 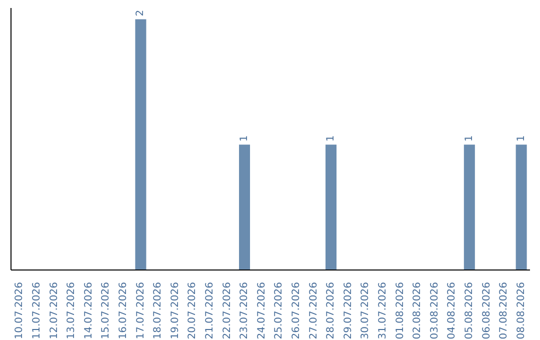 What do you see at coordinates (504, 311) in the screenshot?
I see `x-tick-label: 07.08.2026` at bounding box center [504, 311].